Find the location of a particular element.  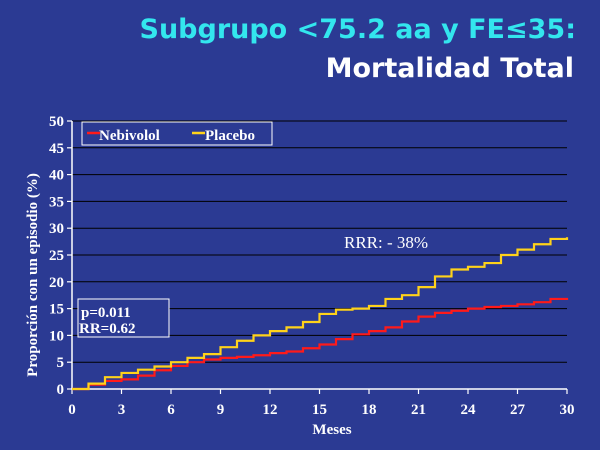

y-tick-label-15: 15 is located at coordinates (56, 310).